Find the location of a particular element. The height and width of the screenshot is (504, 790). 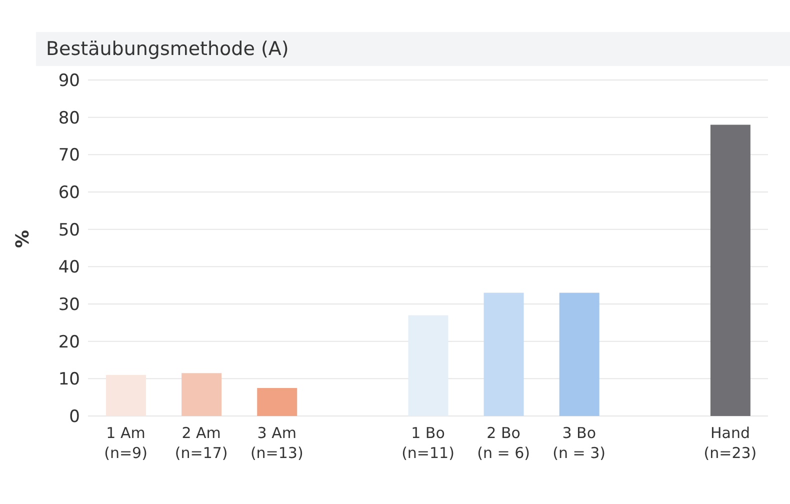

y-tick-label: 80 is located at coordinates (69, 118).